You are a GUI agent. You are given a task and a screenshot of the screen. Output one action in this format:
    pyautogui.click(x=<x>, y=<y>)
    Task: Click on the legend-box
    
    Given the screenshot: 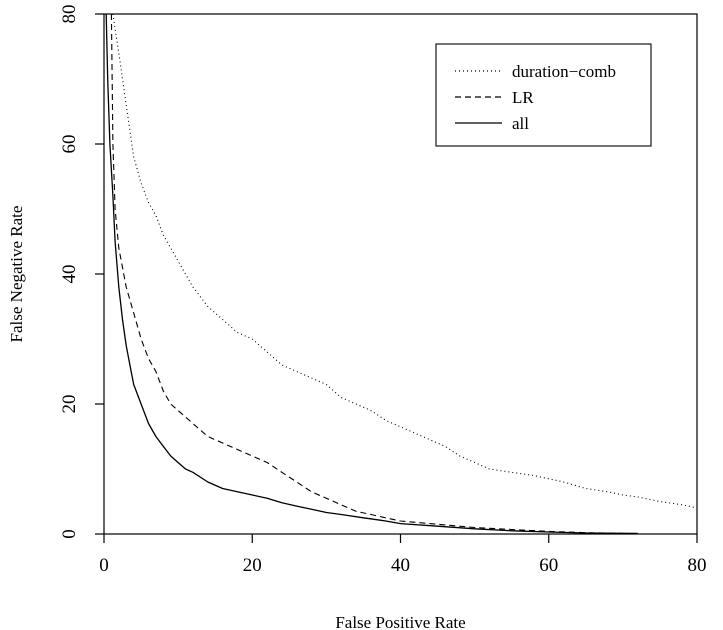 What is the action you would take?
    pyautogui.click(x=543, y=95)
    